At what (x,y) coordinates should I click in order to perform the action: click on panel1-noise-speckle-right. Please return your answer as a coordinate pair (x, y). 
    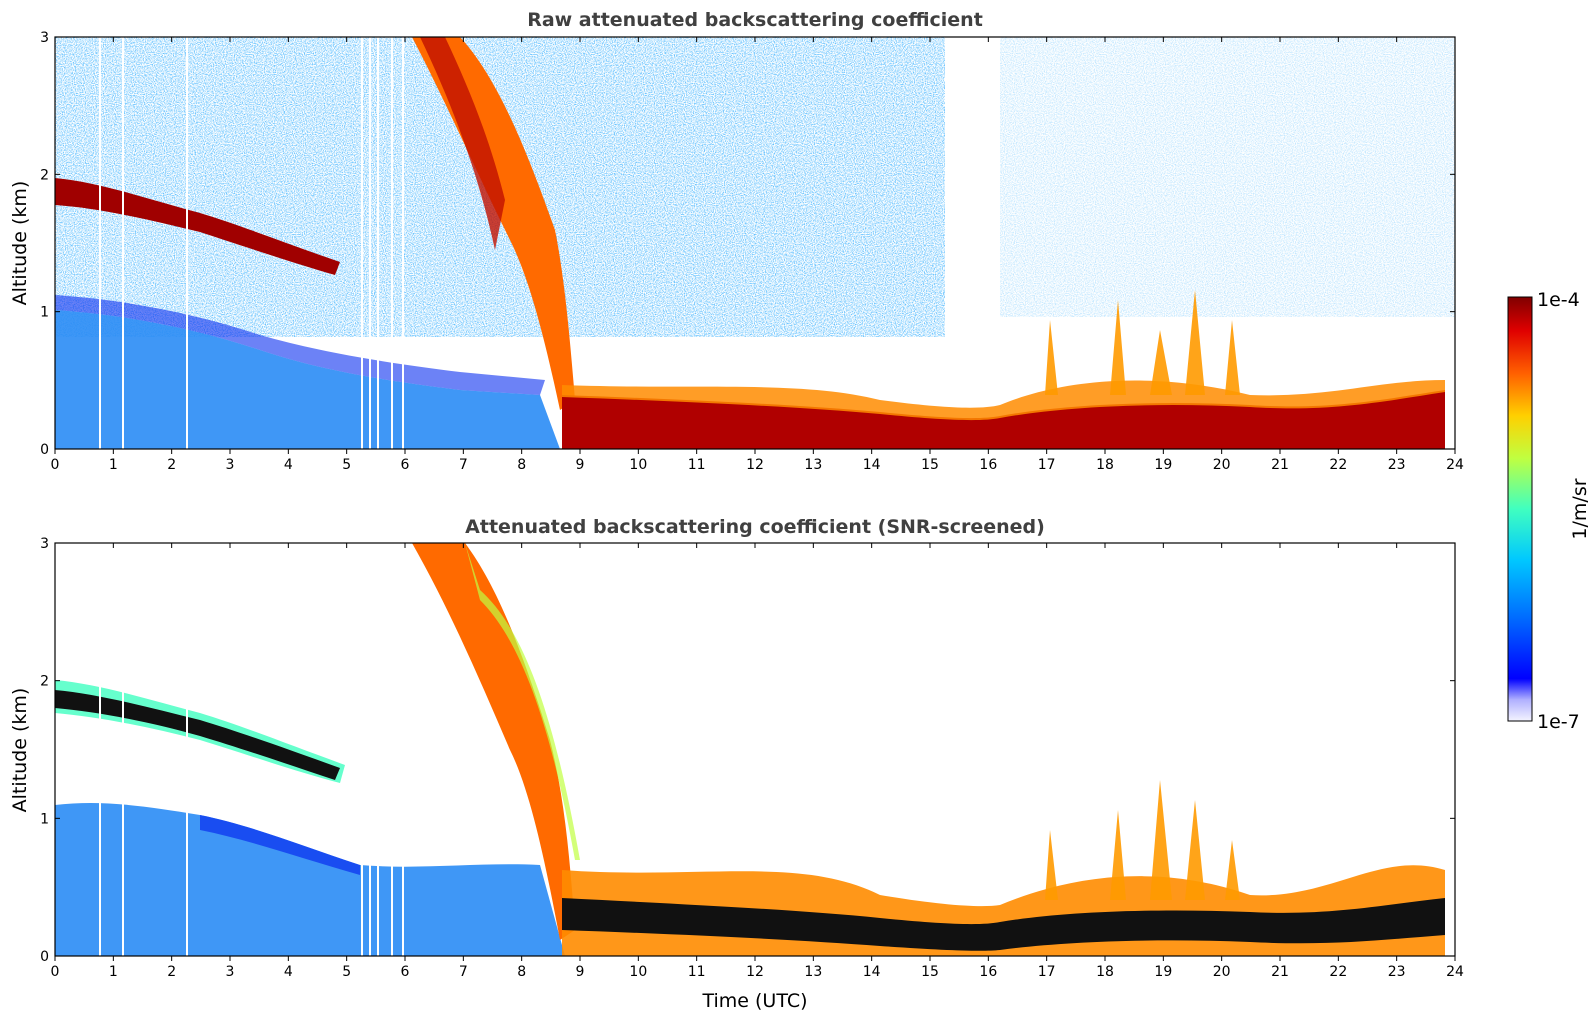
    Looking at the image, I should click on (1227, 177).